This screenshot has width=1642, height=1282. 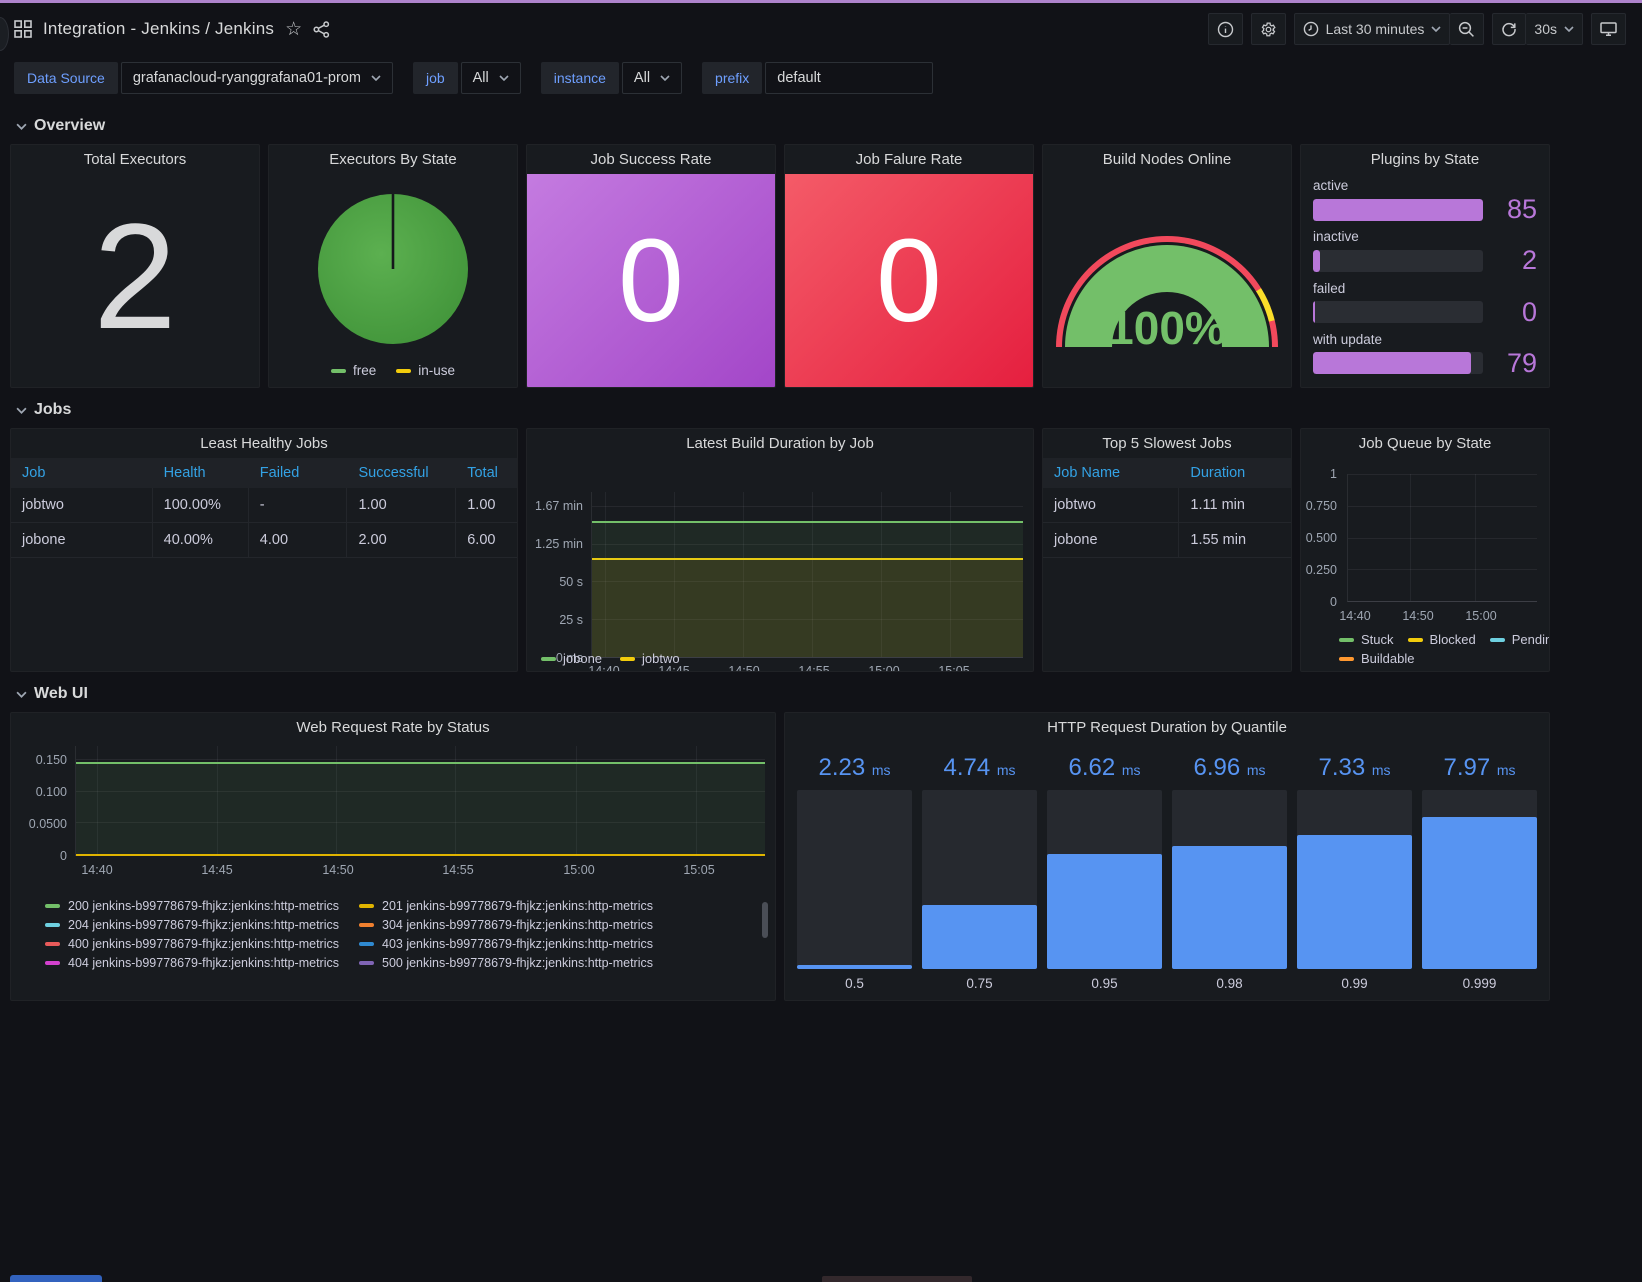 I want to click on tv-mode-button, so click(x=1608, y=29).